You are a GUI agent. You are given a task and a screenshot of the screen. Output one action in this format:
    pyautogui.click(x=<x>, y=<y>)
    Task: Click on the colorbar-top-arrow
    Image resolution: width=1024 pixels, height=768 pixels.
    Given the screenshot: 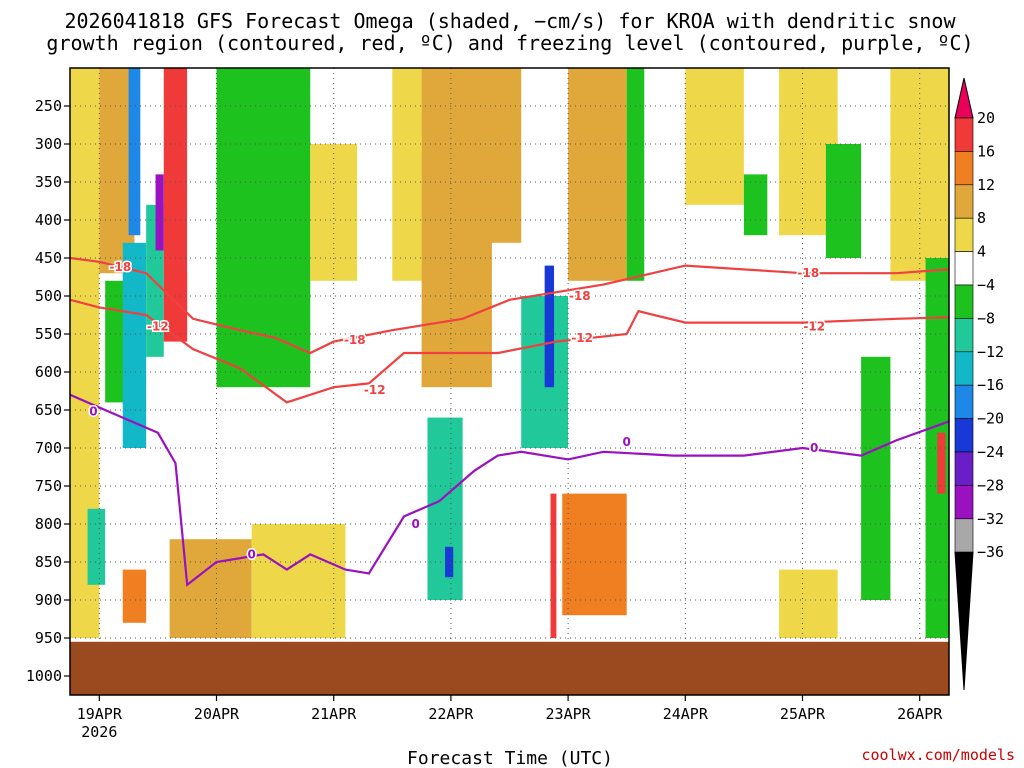 What is the action you would take?
    pyautogui.click(x=964, y=98)
    